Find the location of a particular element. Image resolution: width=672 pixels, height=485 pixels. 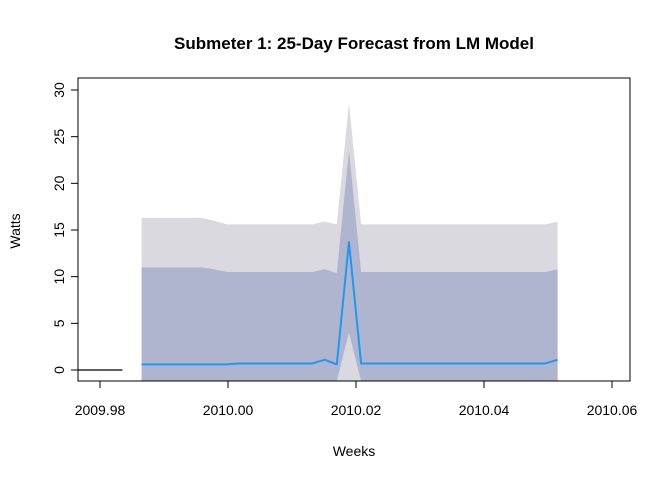

y-tick-label: 5 is located at coordinates (59, 323).